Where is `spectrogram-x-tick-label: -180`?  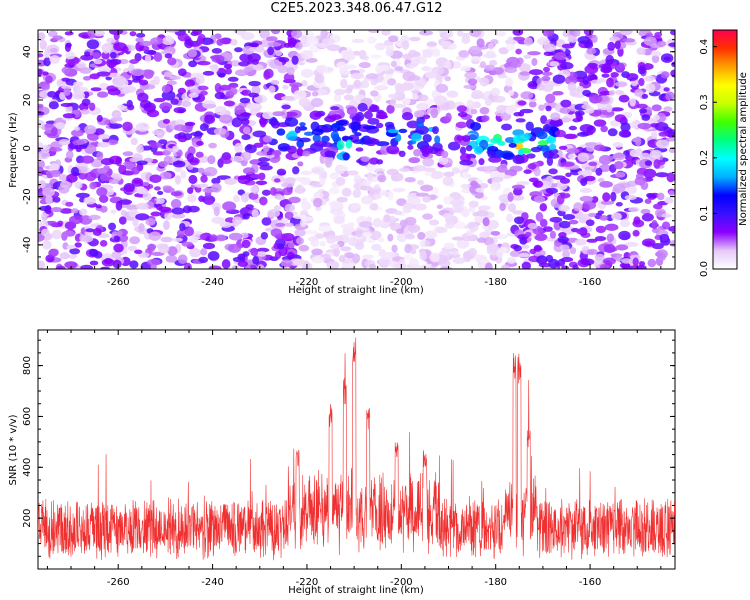 spectrogram-x-tick-label: -180 is located at coordinates (495, 282).